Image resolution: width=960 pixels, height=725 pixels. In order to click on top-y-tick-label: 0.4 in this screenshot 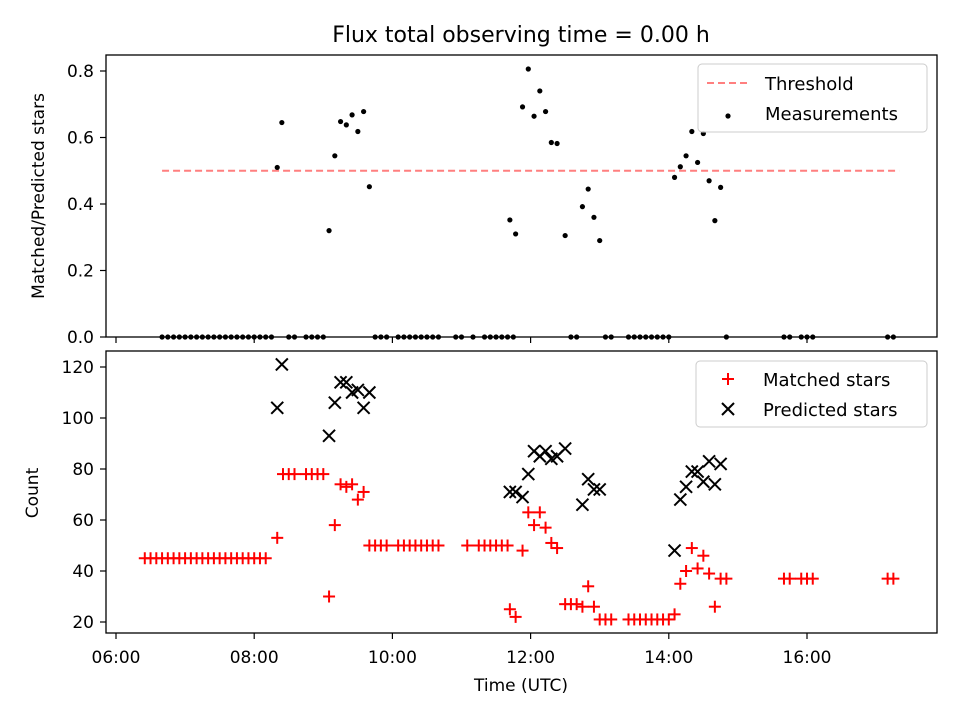, I will do `click(80, 205)`.